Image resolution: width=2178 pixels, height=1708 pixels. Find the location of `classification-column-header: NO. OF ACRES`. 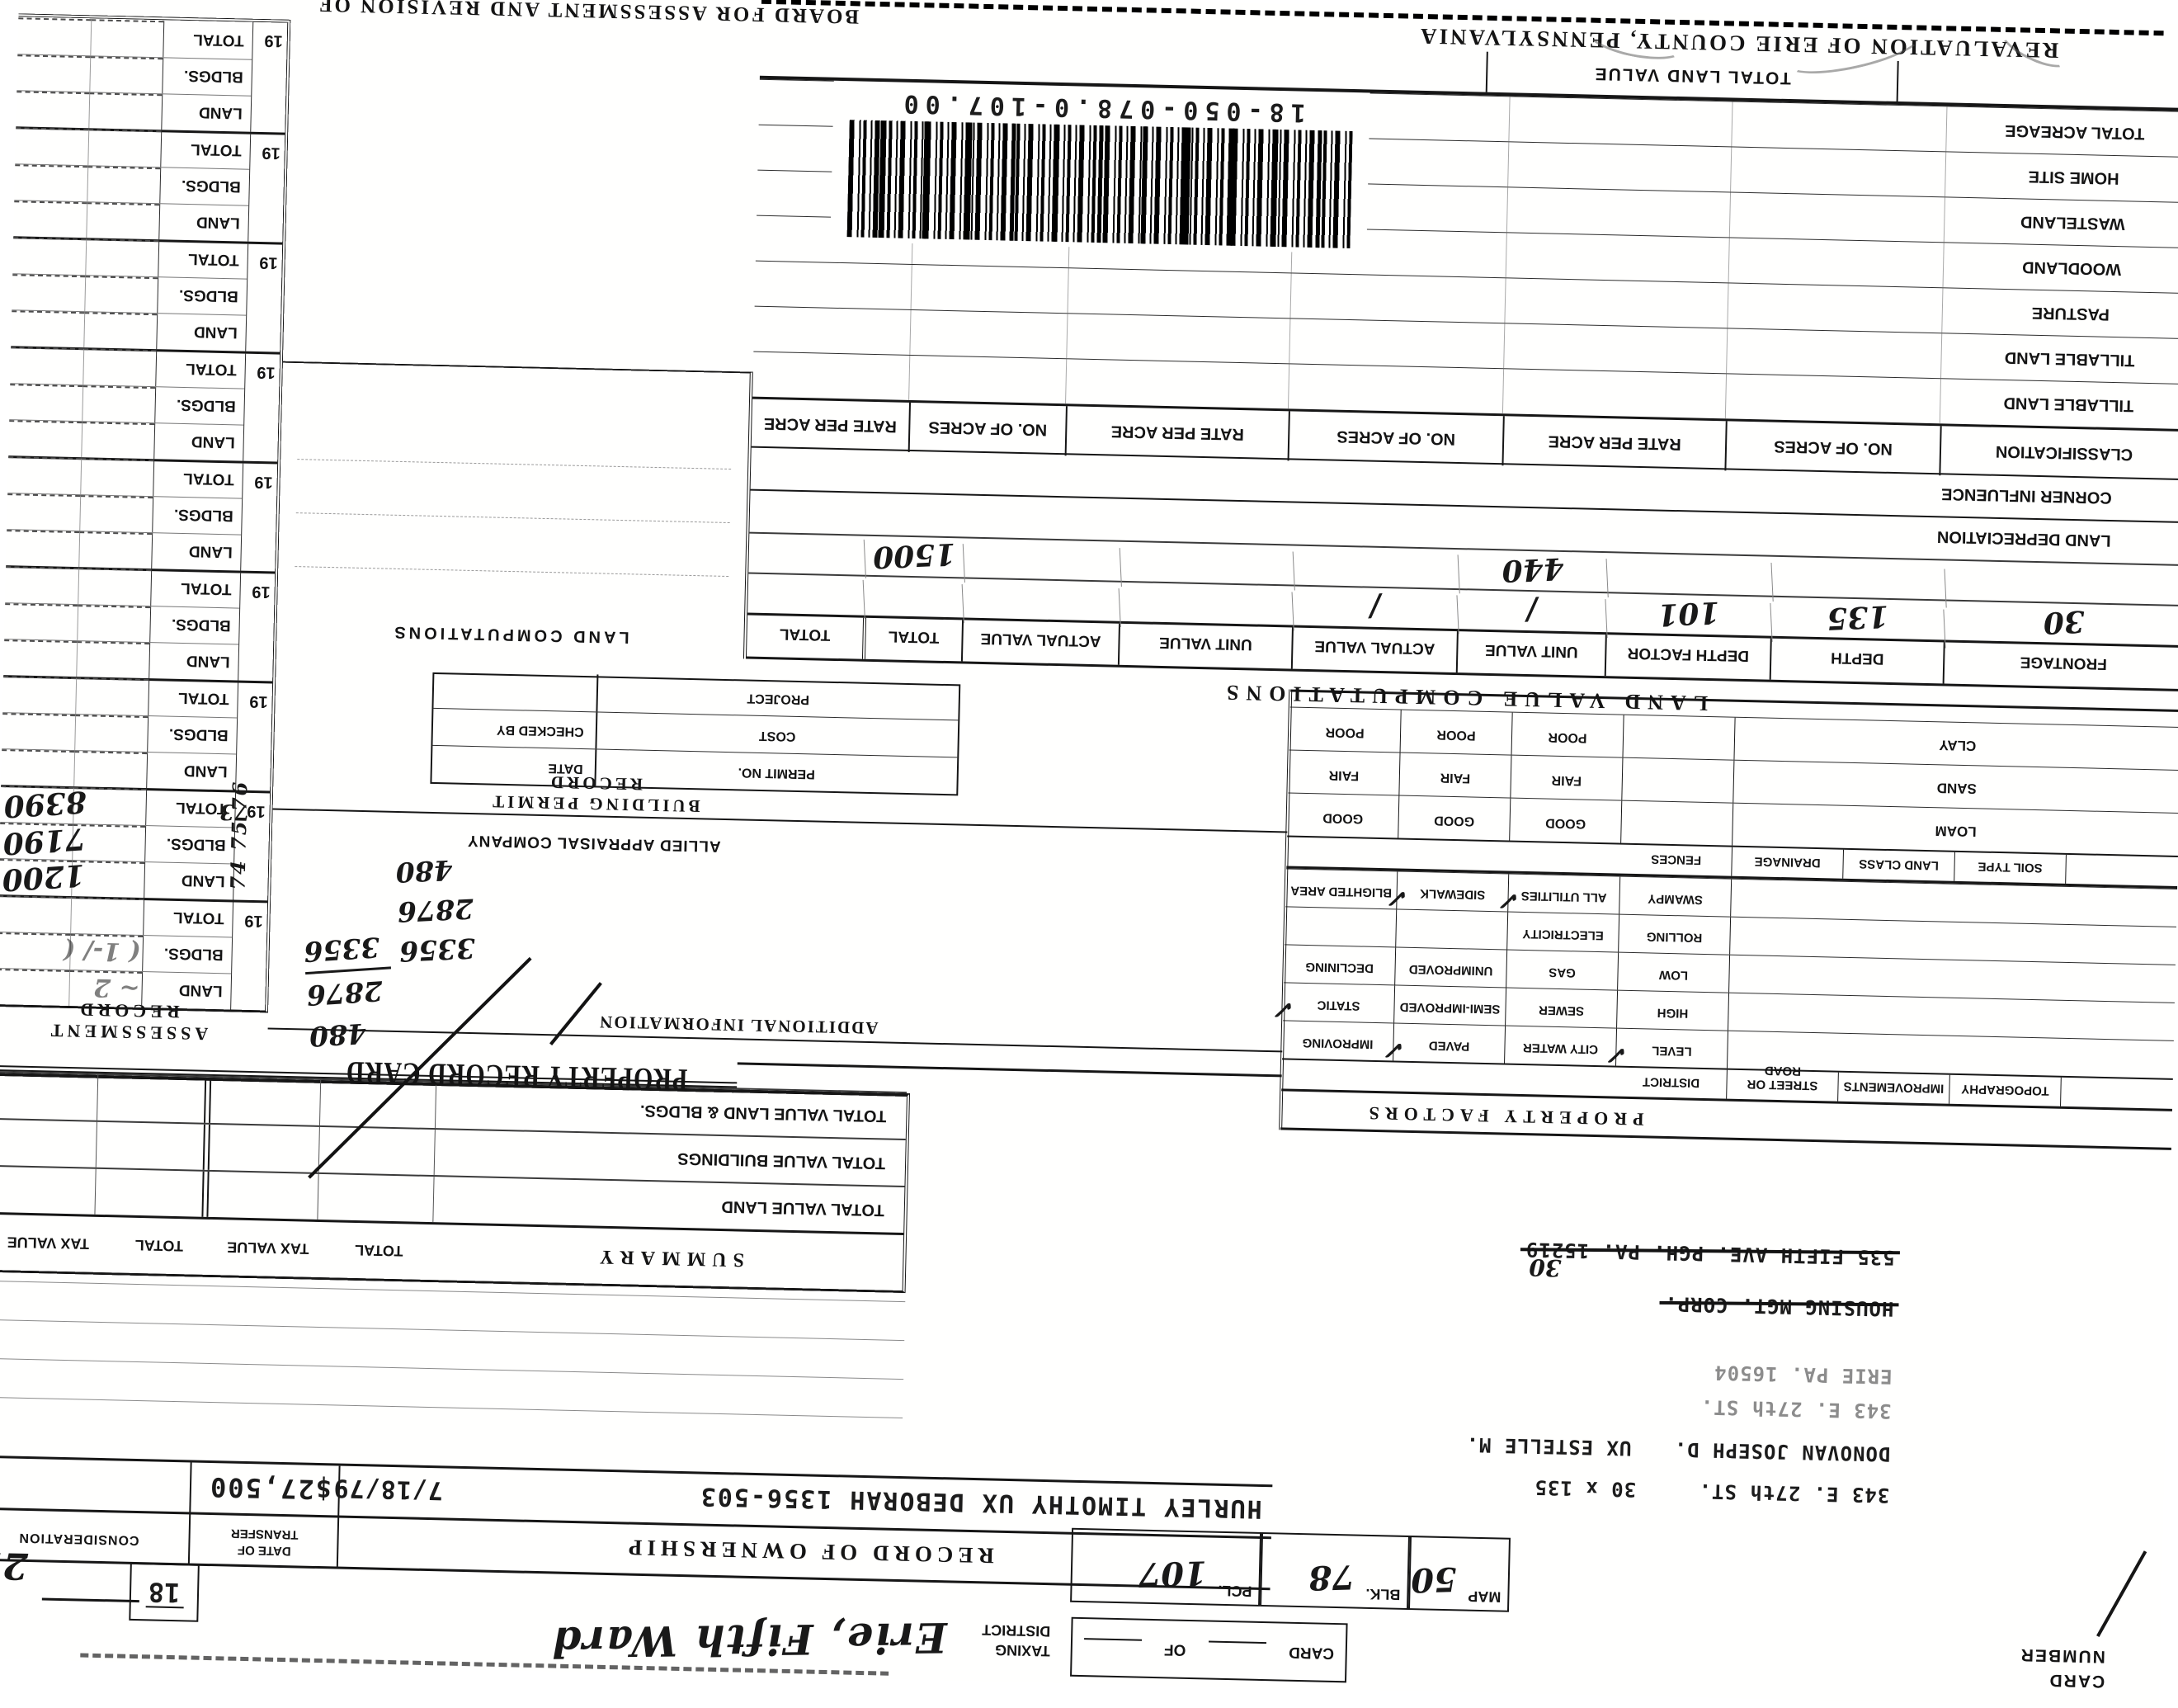

classification-column-header: NO. OF ACRES is located at coordinates (987, 429).